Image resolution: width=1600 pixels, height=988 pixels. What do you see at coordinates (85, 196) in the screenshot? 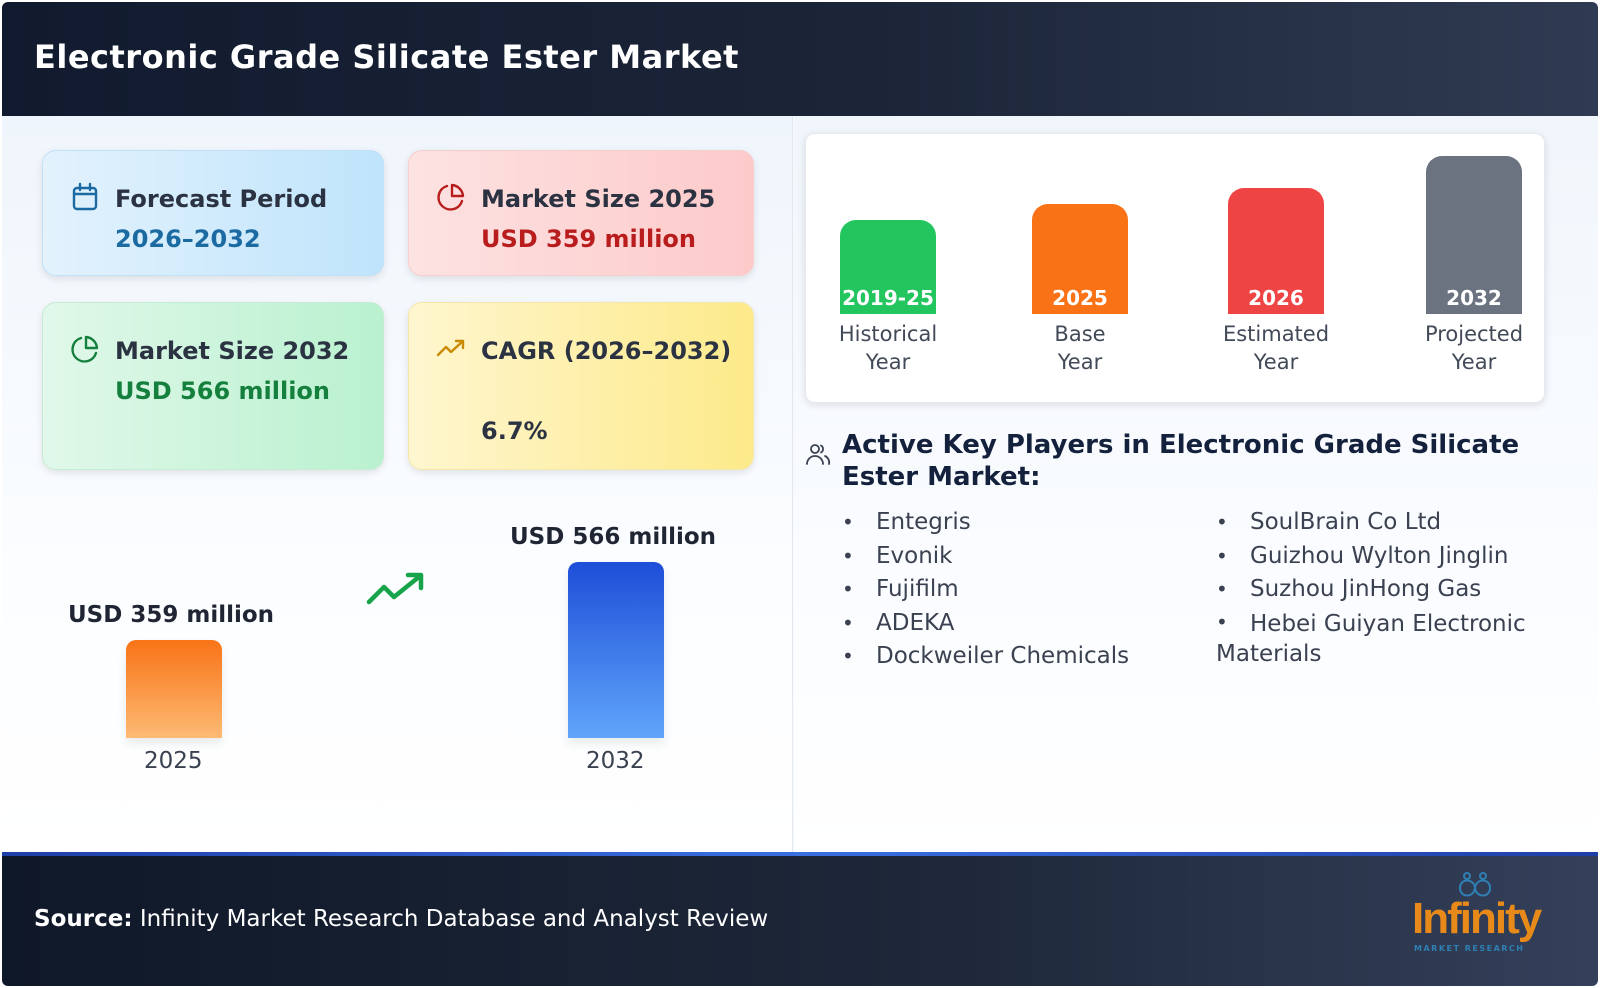
I see `calendar-icon` at bounding box center [85, 196].